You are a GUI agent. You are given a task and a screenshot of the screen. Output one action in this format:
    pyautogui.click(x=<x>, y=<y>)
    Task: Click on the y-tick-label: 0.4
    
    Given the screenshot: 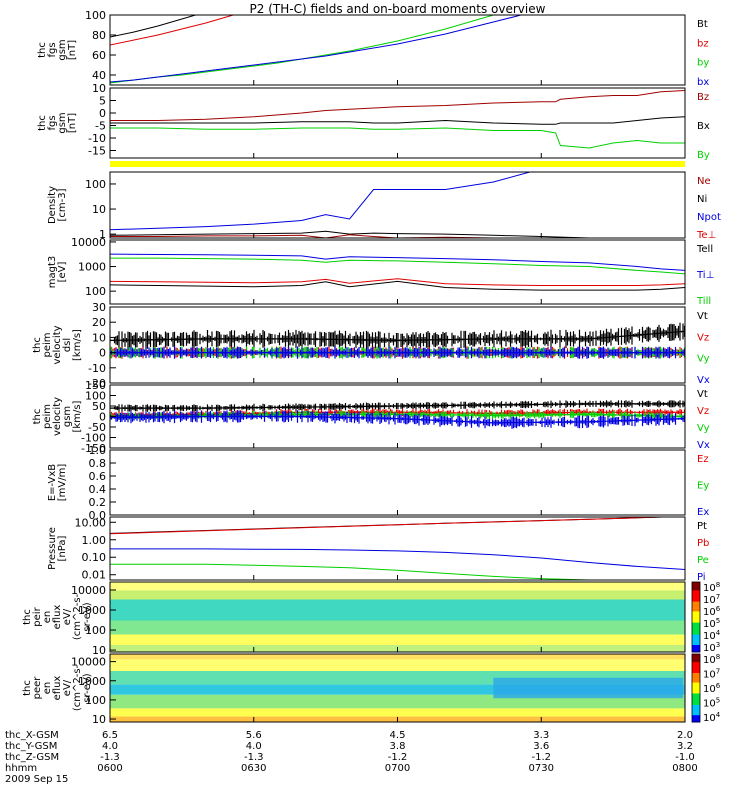 What is the action you would take?
    pyautogui.click(x=98, y=489)
    